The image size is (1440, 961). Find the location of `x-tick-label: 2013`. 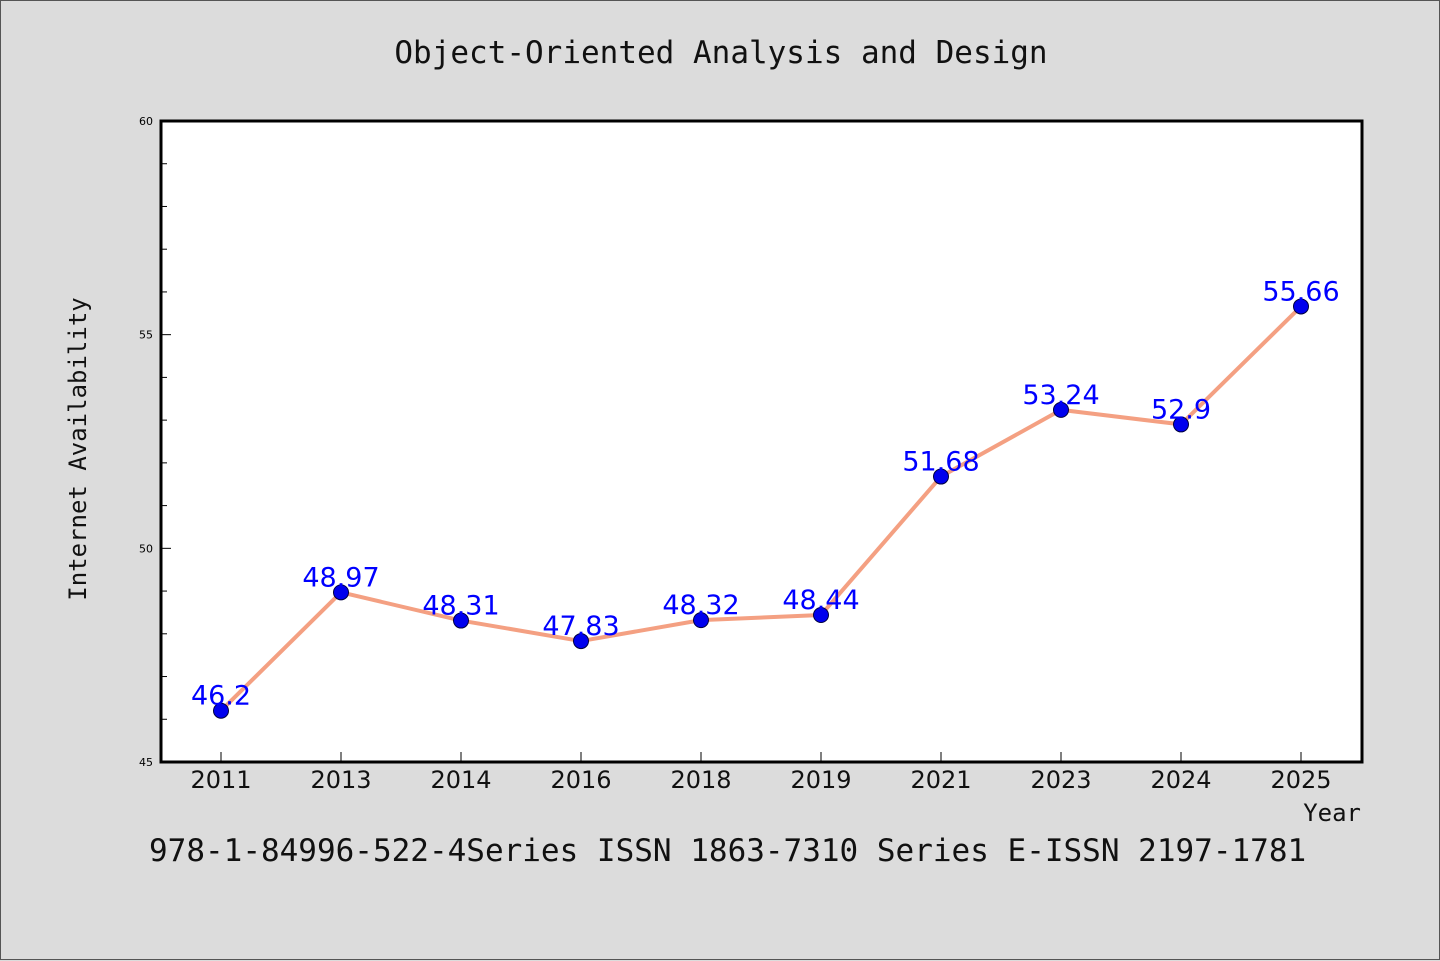

x-tick-label: 2013 is located at coordinates (340, 780).